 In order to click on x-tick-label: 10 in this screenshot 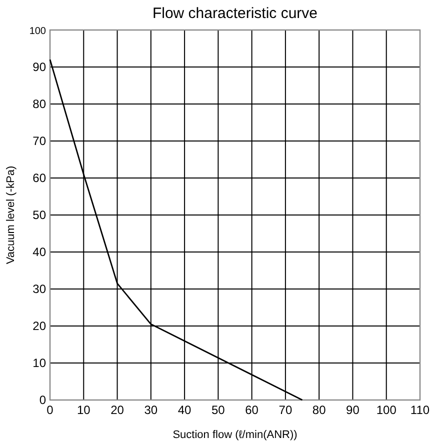, I will do `click(83, 410)`.